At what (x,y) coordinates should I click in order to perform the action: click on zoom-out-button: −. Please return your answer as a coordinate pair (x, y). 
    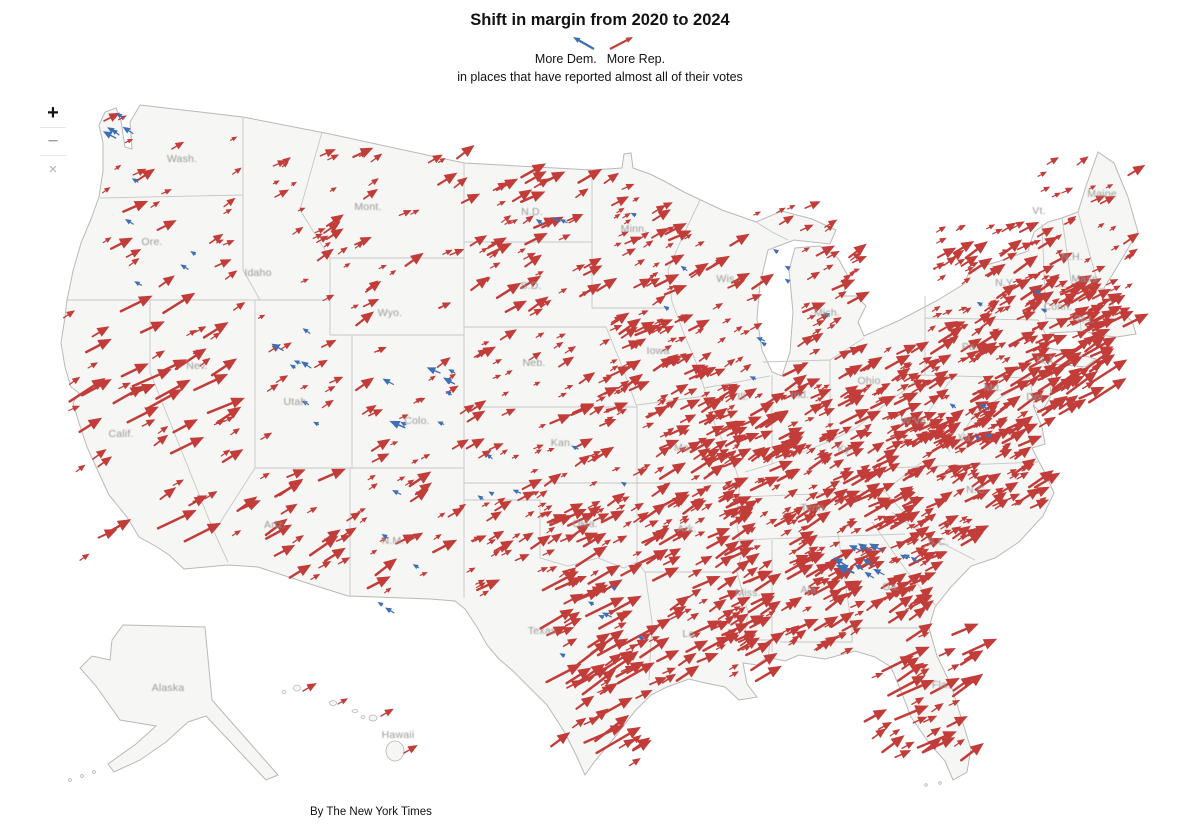
    Looking at the image, I should click on (53, 141).